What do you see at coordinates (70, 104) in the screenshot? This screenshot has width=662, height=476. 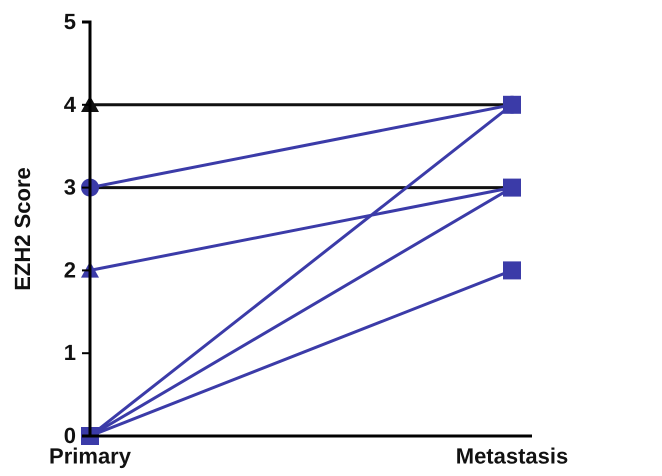 I see `y-tick-label: 4` at bounding box center [70, 104].